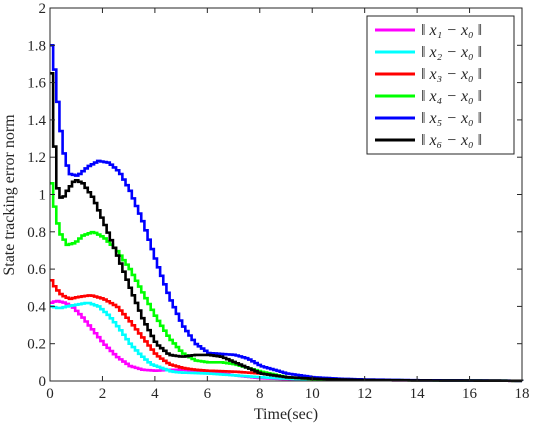 The image size is (533, 433). I want to click on x-tick-label: 10, so click(312, 394).